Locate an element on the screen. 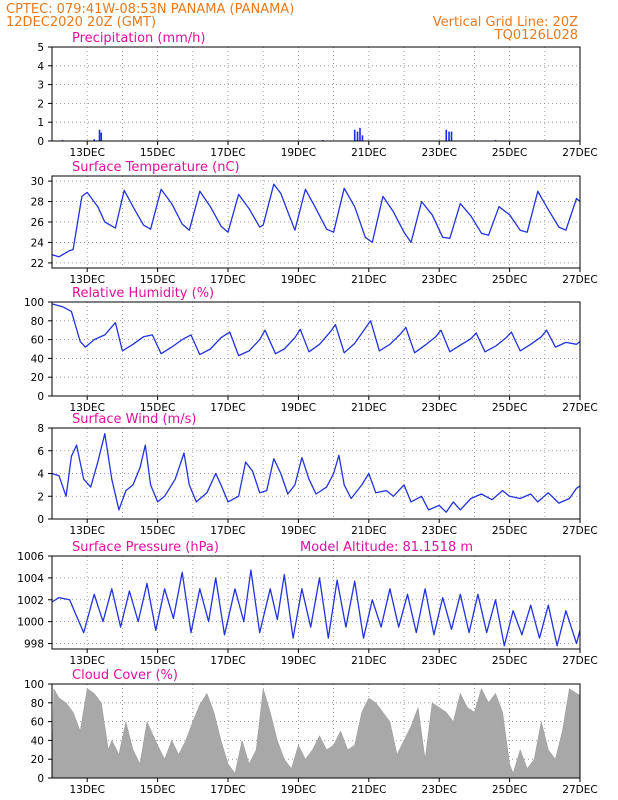  wind-frame is located at coordinates (316, 473).